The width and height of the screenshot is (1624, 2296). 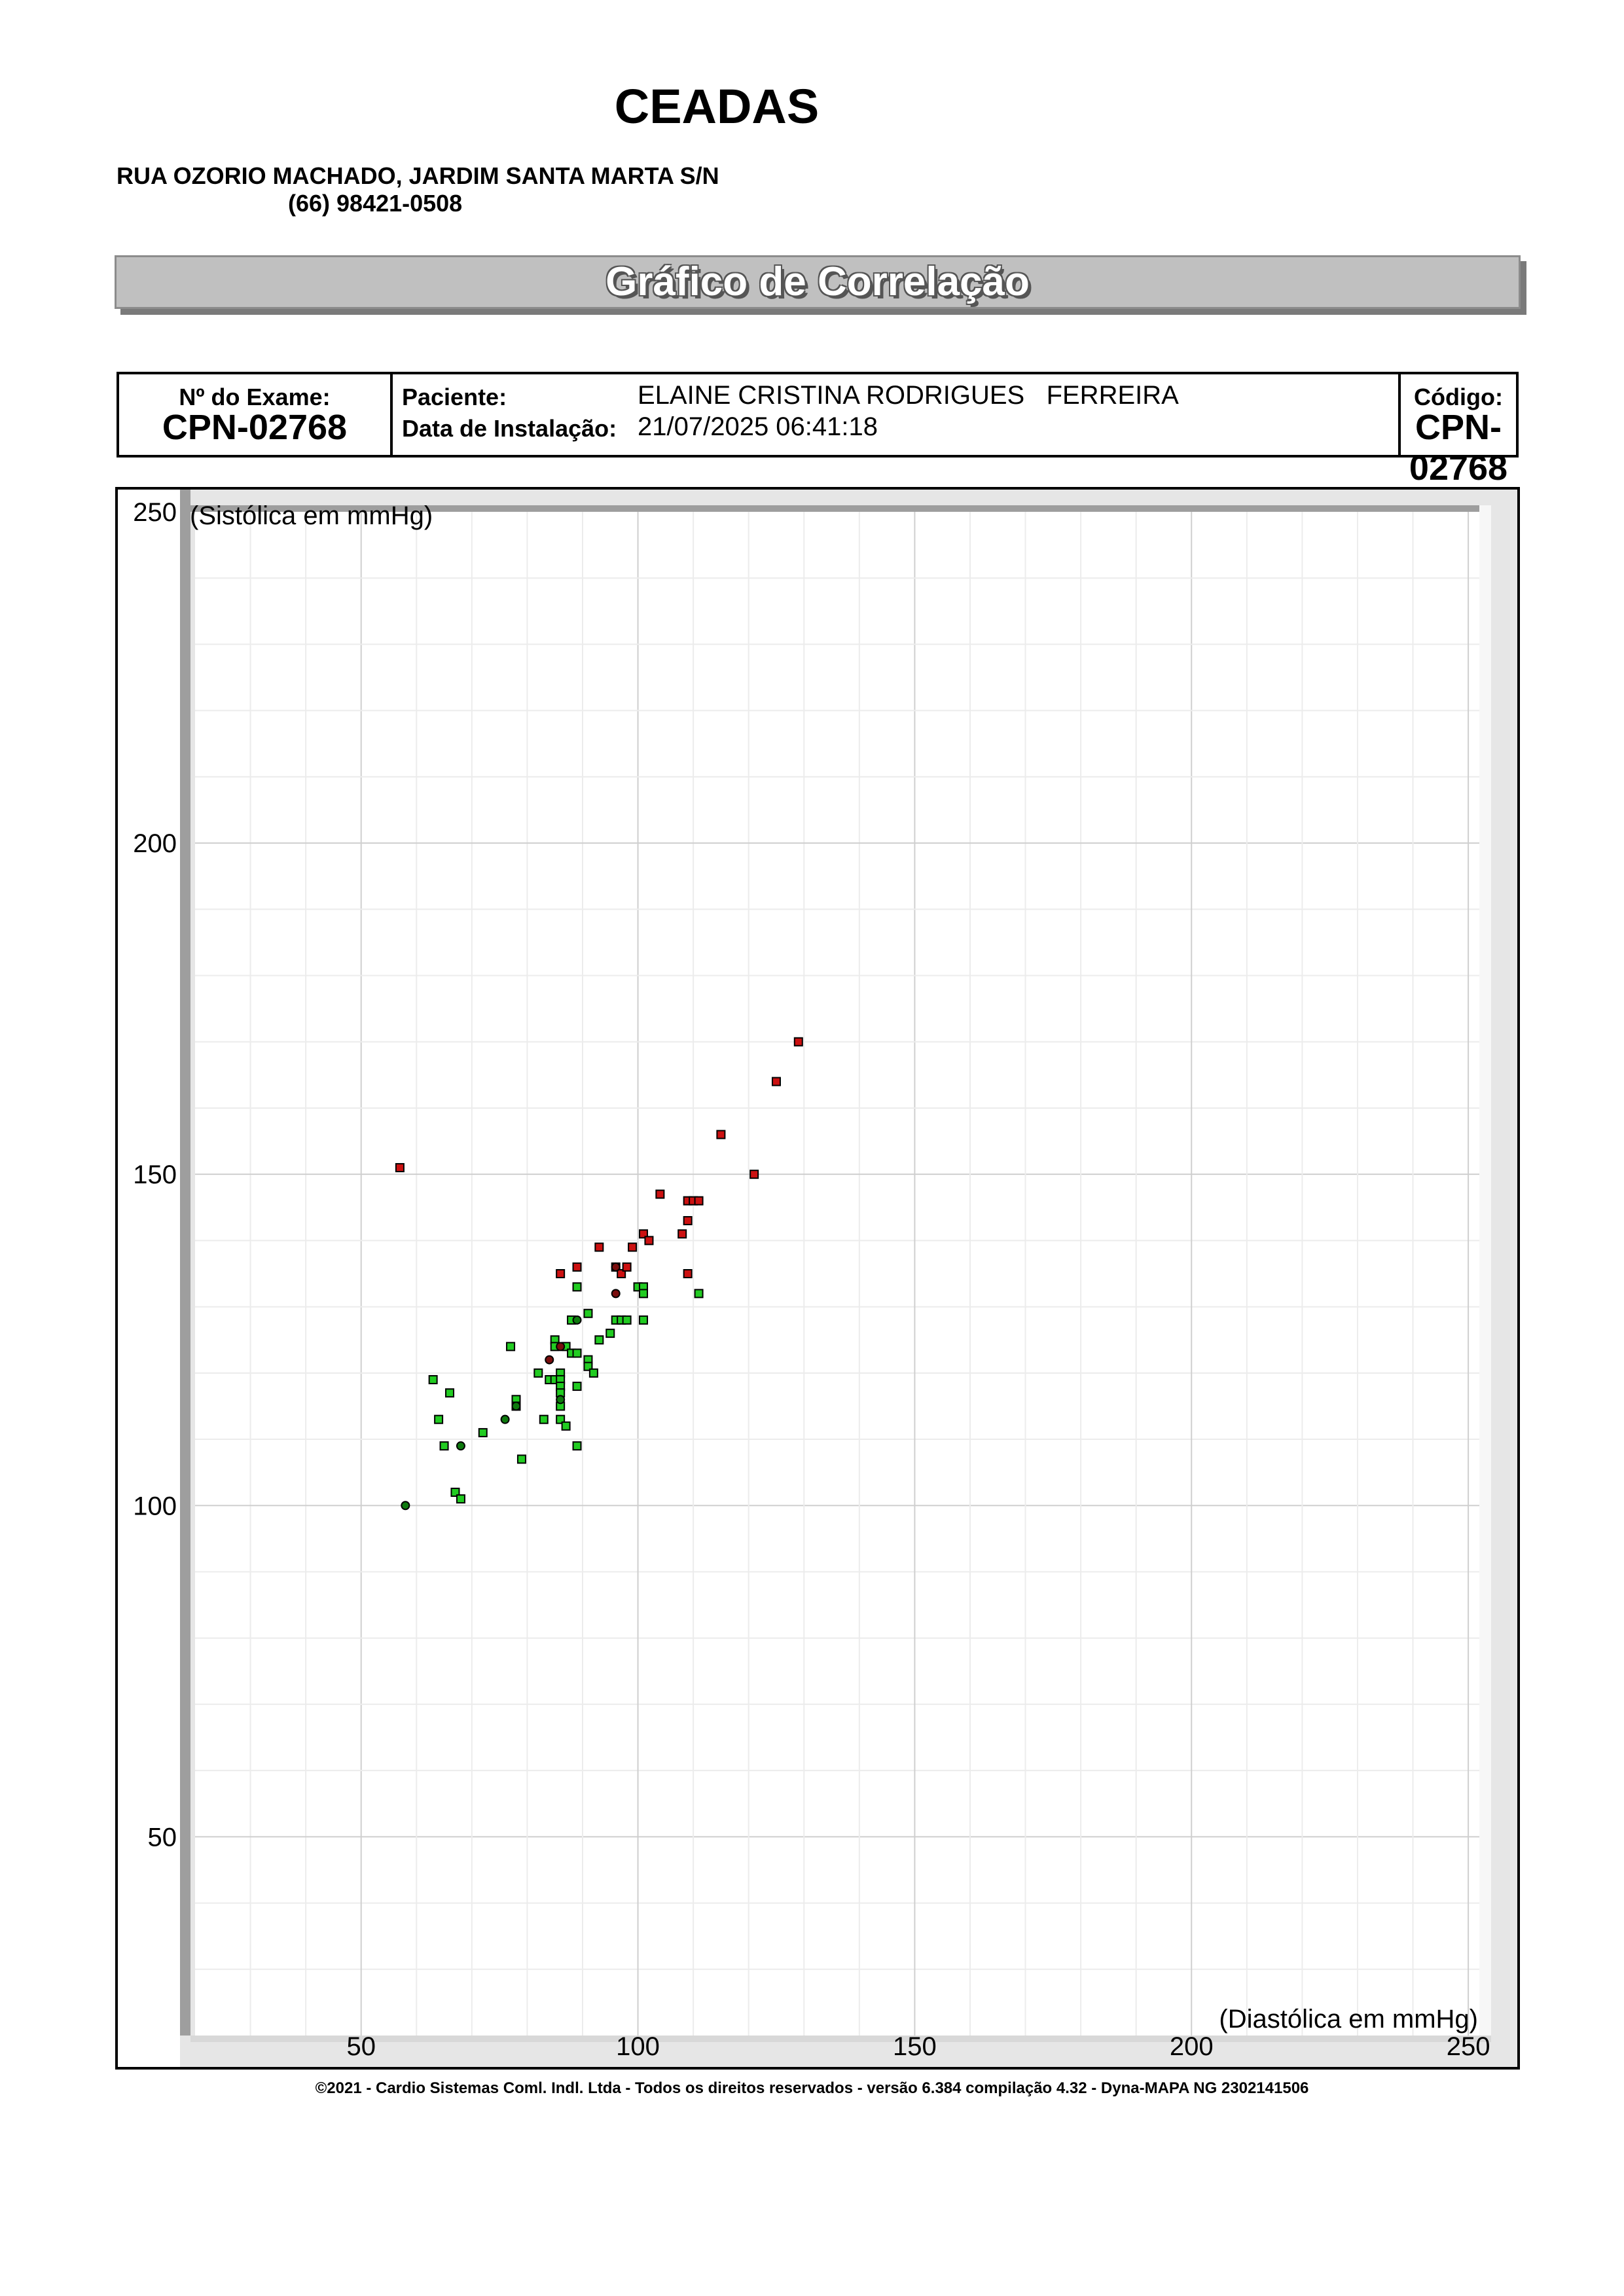 I want to click on x-tick-label: 100, so click(x=638, y=2046).